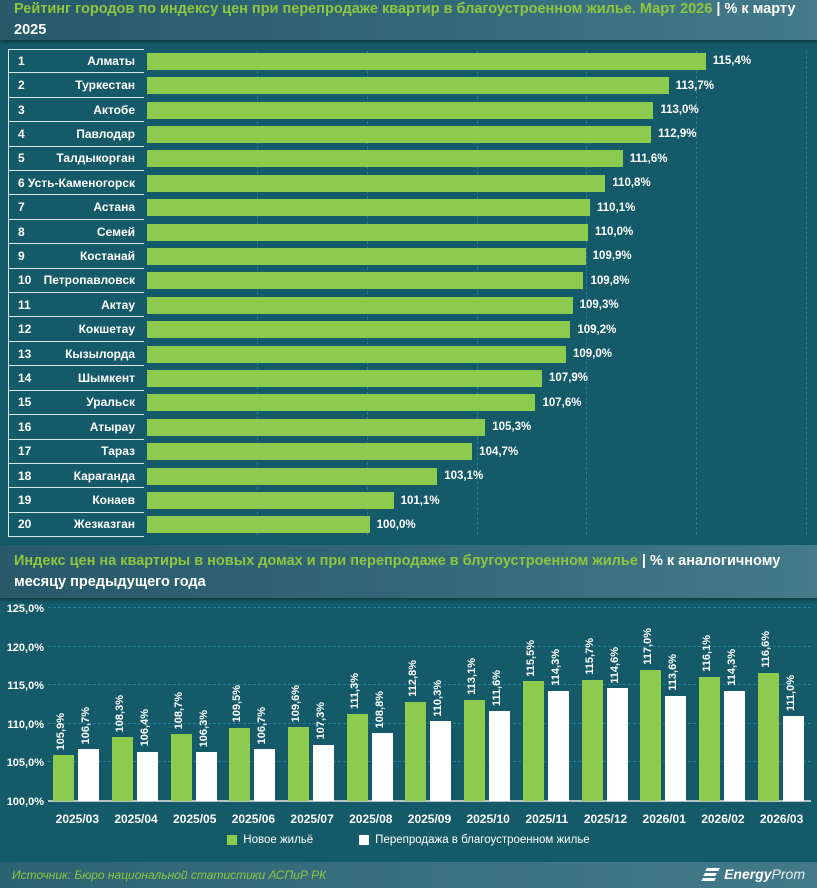  I want to click on row-label-cell: 2 Туркестан, so click(76, 85).